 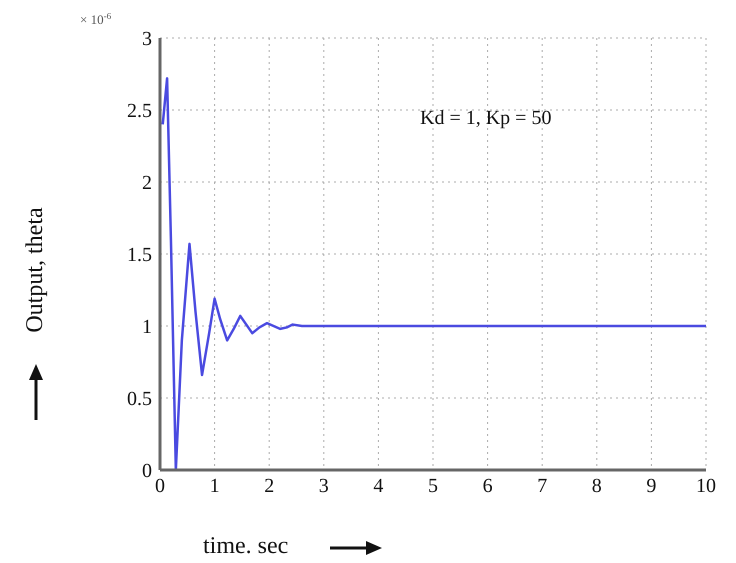 I want to click on x-axis-title: time. sec, so click(x=245, y=546).